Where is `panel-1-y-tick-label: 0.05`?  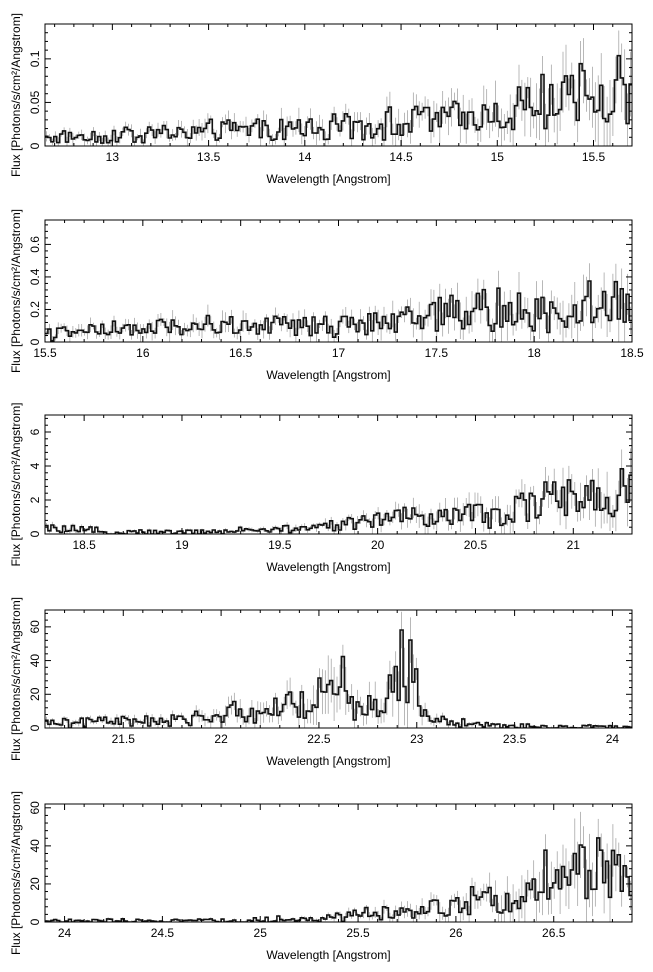 panel-1-y-tick-label: 0.05 is located at coordinates (35, 102).